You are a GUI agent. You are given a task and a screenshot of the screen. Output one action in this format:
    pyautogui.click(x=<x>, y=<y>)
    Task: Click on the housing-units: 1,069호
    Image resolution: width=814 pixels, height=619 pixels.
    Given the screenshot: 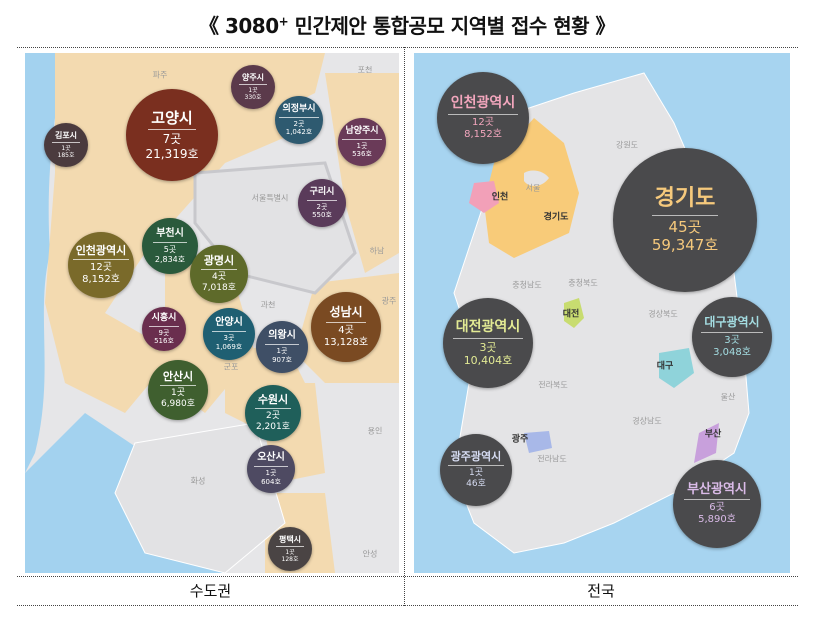 What is the action you would take?
    pyautogui.click(x=229, y=346)
    